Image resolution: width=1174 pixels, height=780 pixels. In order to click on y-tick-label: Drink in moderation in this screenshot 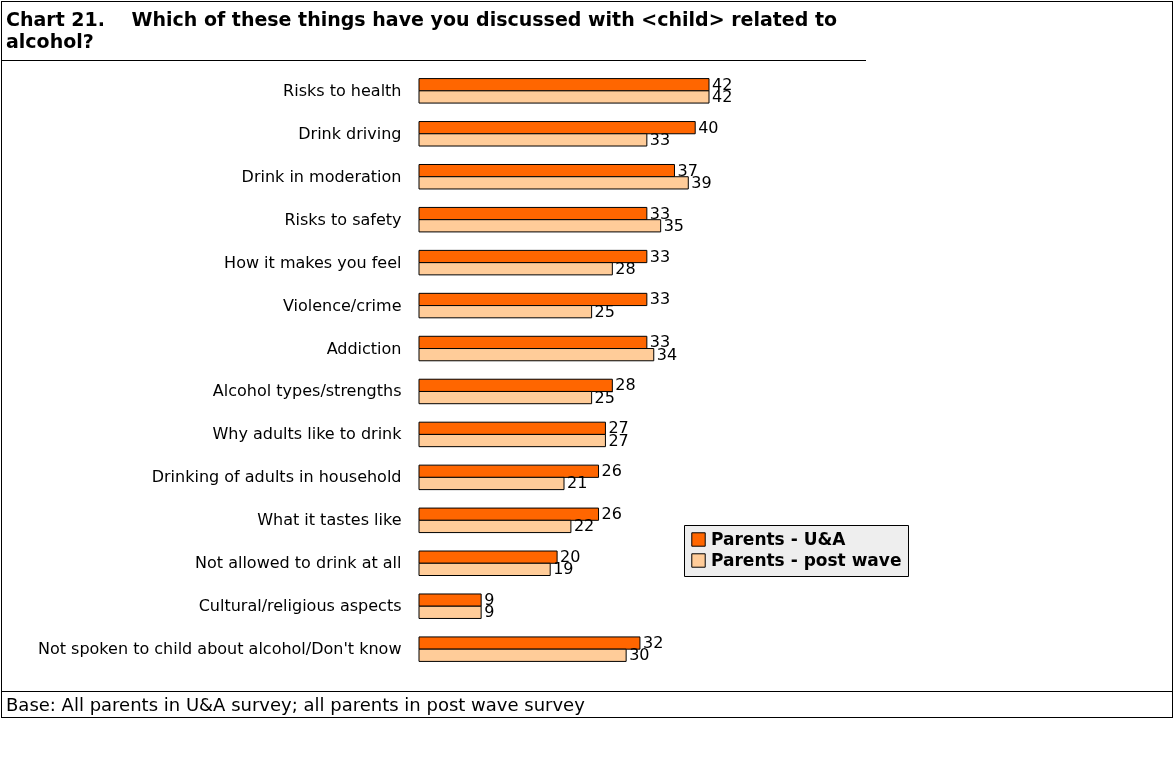, I will do `click(321, 176)`.